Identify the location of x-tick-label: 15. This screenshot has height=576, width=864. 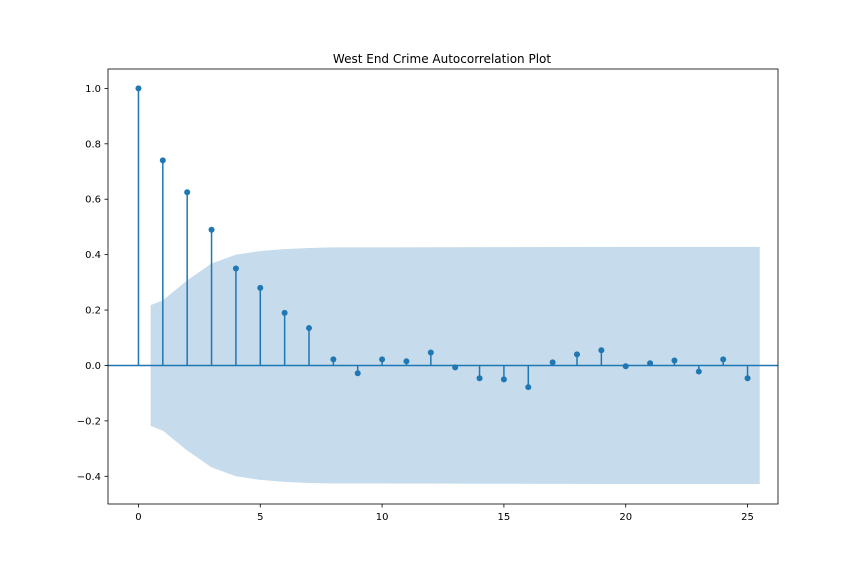
(504, 517).